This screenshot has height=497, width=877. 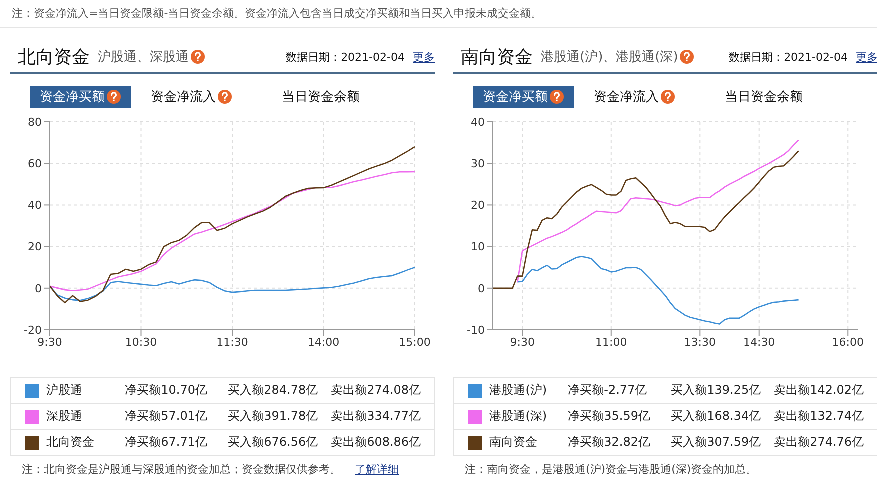 I want to click on y-tick-label: 30, so click(x=478, y=164).